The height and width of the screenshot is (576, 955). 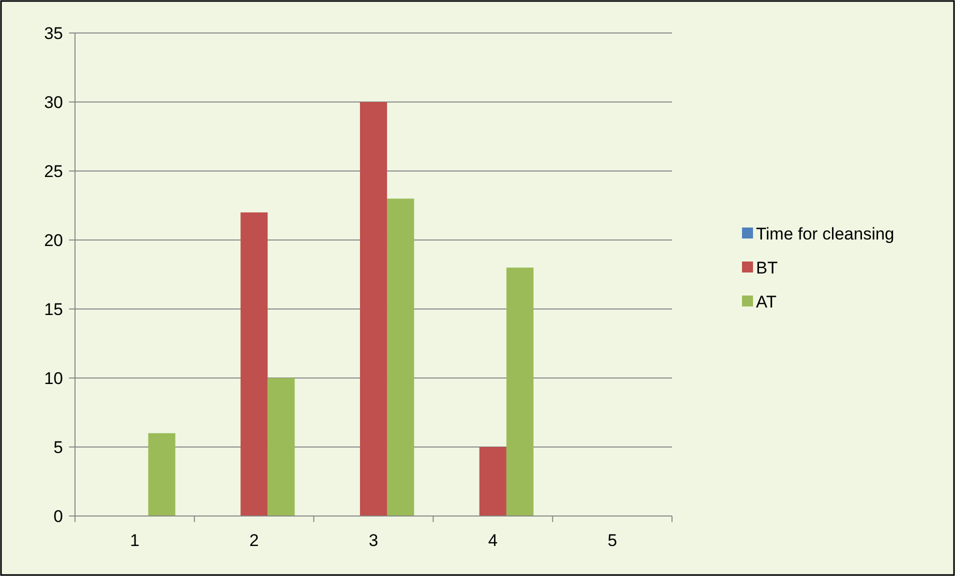 I want to click on legend-label: BT, so click(x=767, y=268).